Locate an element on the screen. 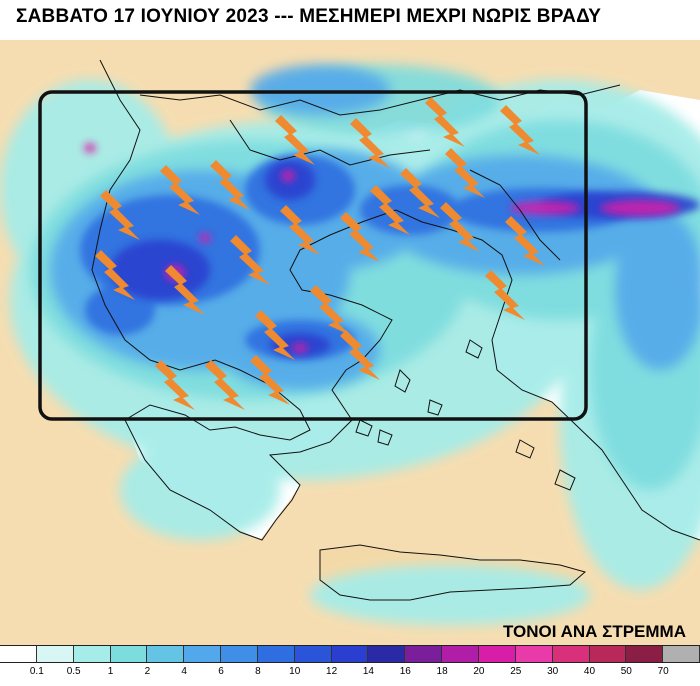  legend-label: 6 is located at coordinates (221, 671).